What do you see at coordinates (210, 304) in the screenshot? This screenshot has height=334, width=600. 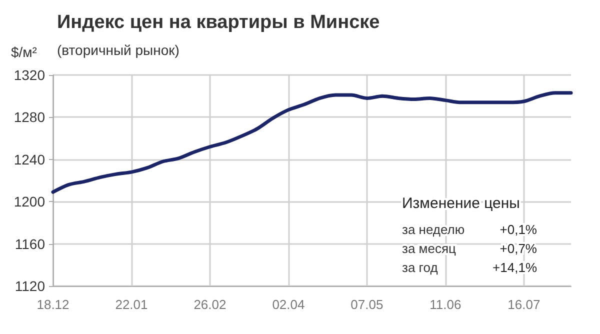 I see `x-tick-label: 26.02` at bounding box center [210, 304].